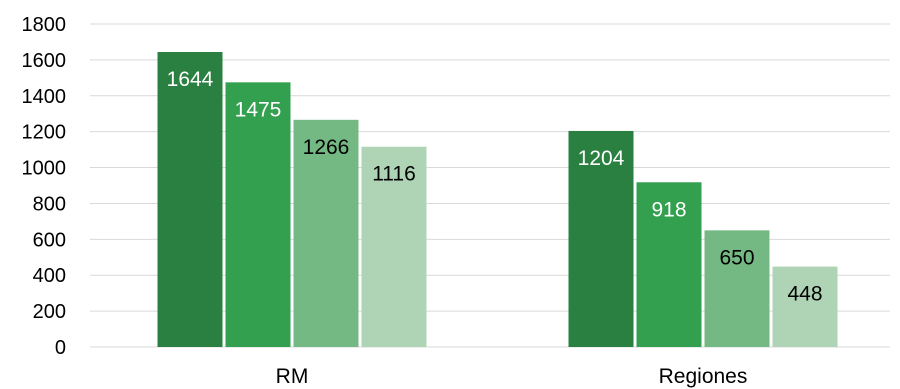 This screenshot has width=900, height=389. I want to click on data-label: 650, so click(736, 257).